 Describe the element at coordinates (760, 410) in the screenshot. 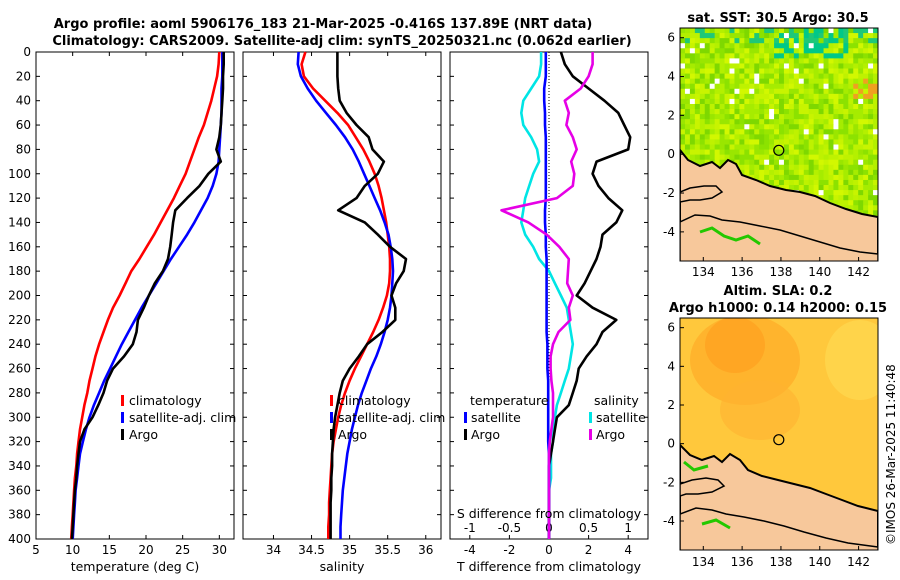

I see `sla-warm-patch` at that location.